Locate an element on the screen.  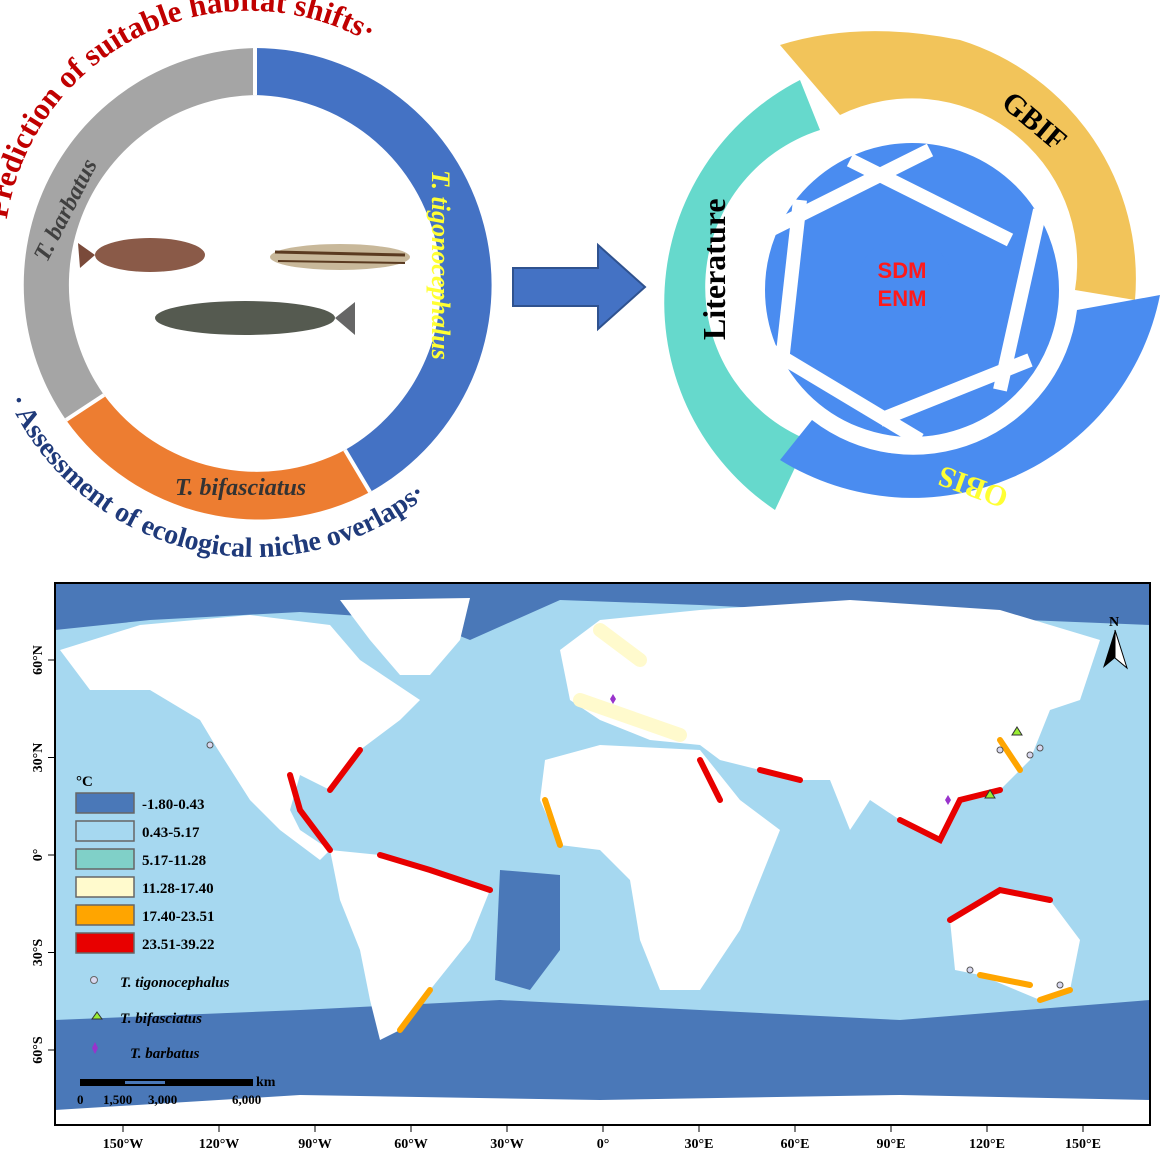
label-tigonocephalus: T. tigonocephalus is located at coordinates (440, 265).